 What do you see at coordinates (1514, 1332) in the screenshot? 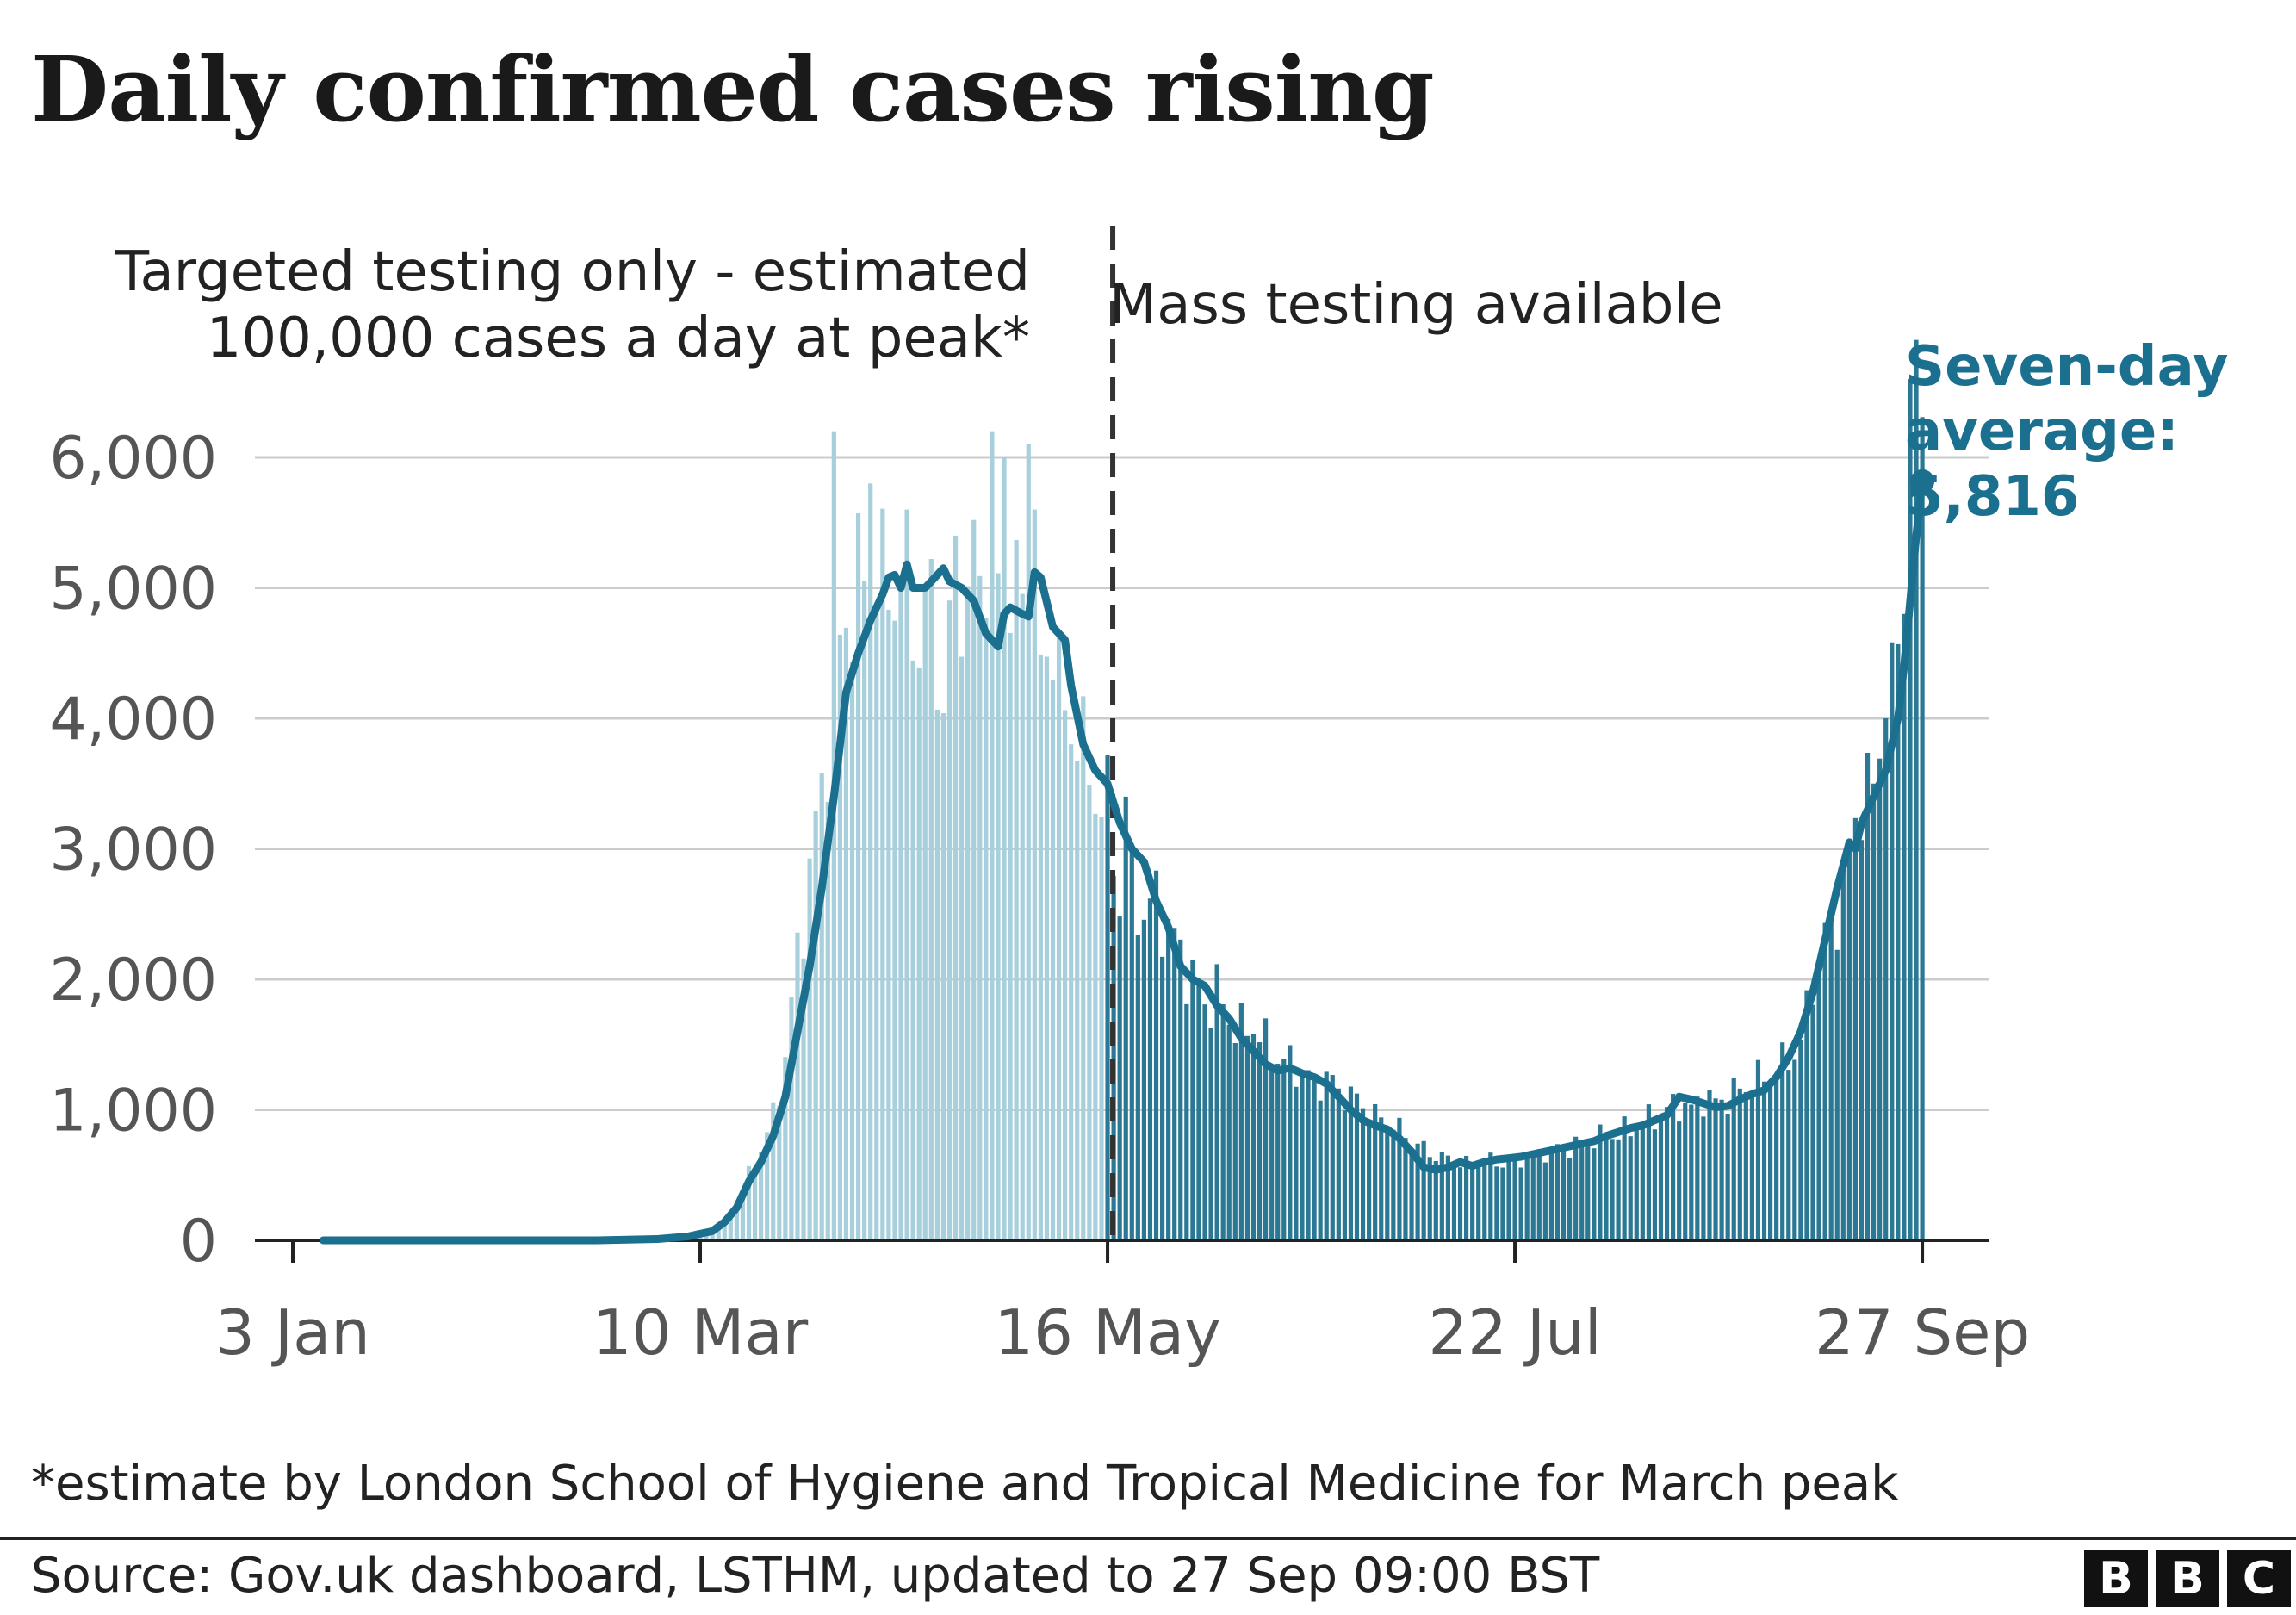
I see `x-tick-label: 22 Jul` at bounding box center [1514, 1332].